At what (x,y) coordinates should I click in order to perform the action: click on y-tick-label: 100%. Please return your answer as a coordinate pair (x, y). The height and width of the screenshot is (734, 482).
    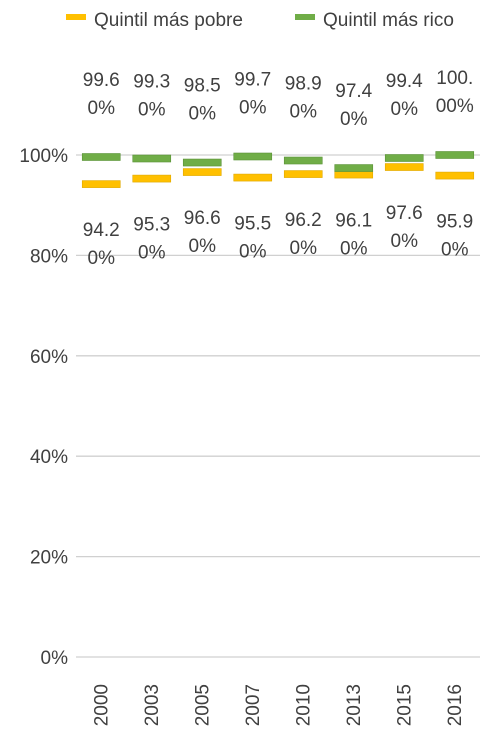
    Looking at the image, I should click on (43, 156).